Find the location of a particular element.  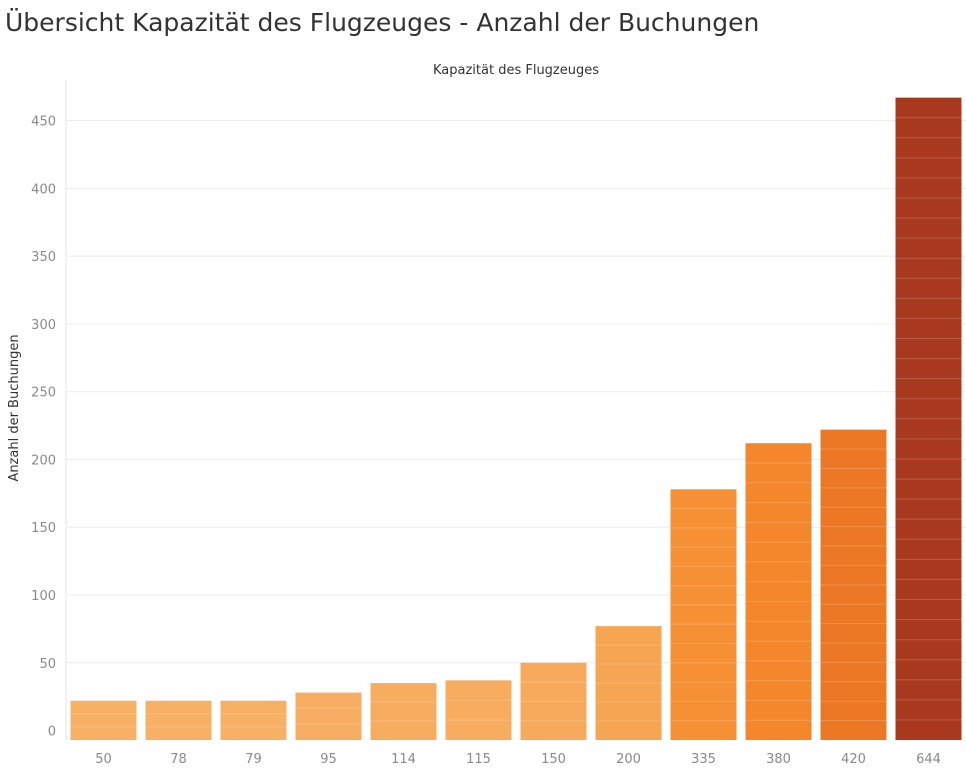

y-tick-label: 0 is located at coordinates (52, 732).